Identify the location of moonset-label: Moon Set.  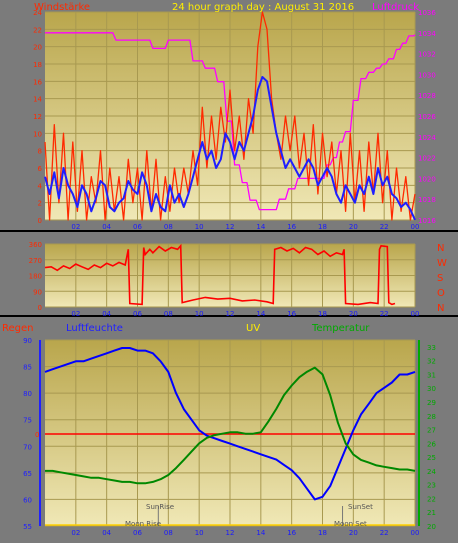
(350, 524).